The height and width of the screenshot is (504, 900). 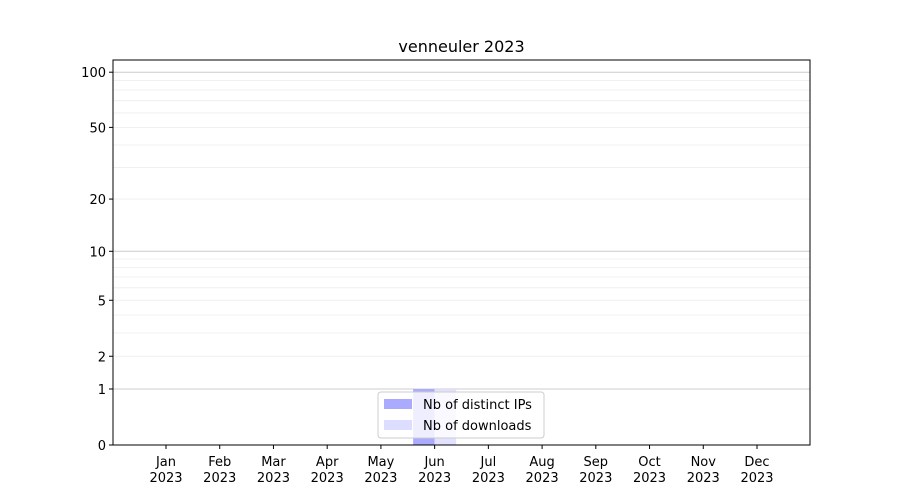 What do you see at coordinates (102, 390) in the screenshot?
I see `y-tick-label: 1` at bounding box center [102, 390].